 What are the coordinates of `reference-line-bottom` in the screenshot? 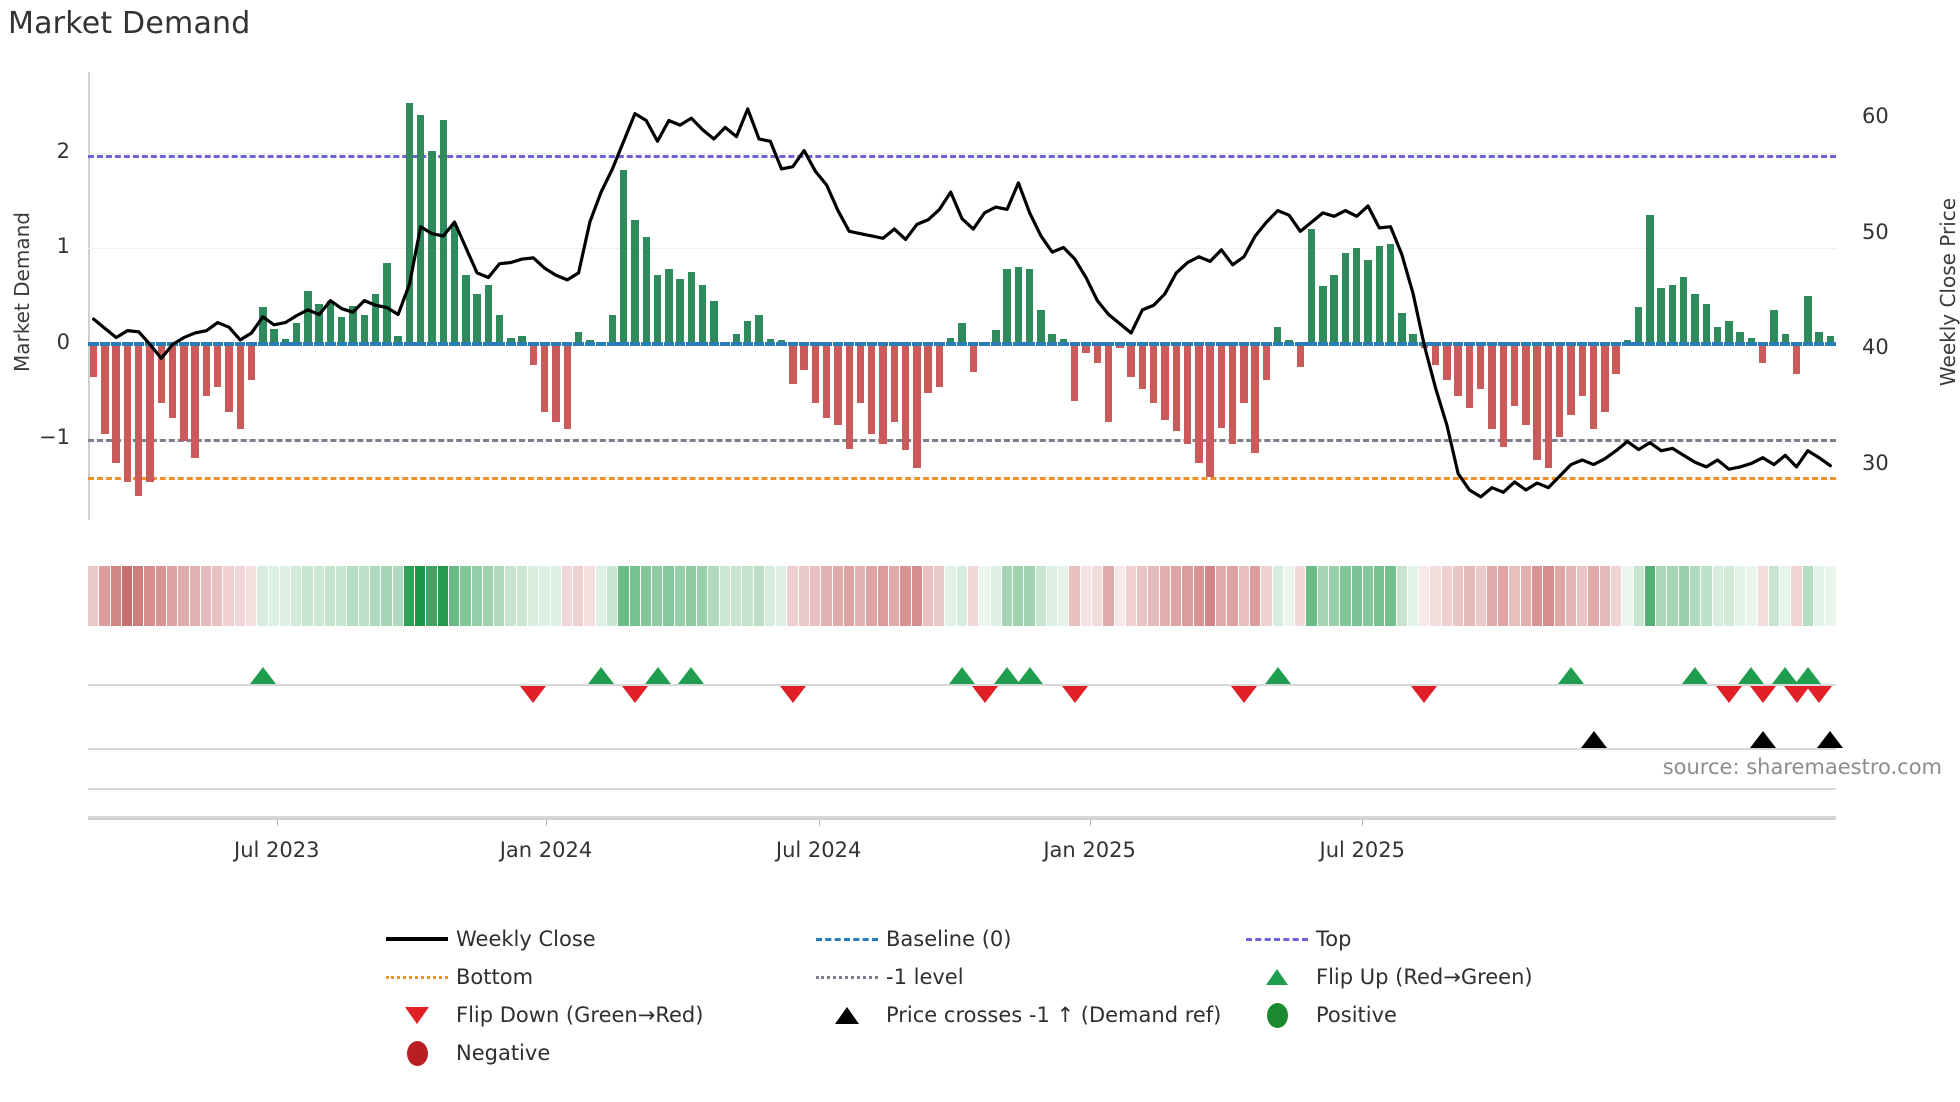 It's located at (962, 479).